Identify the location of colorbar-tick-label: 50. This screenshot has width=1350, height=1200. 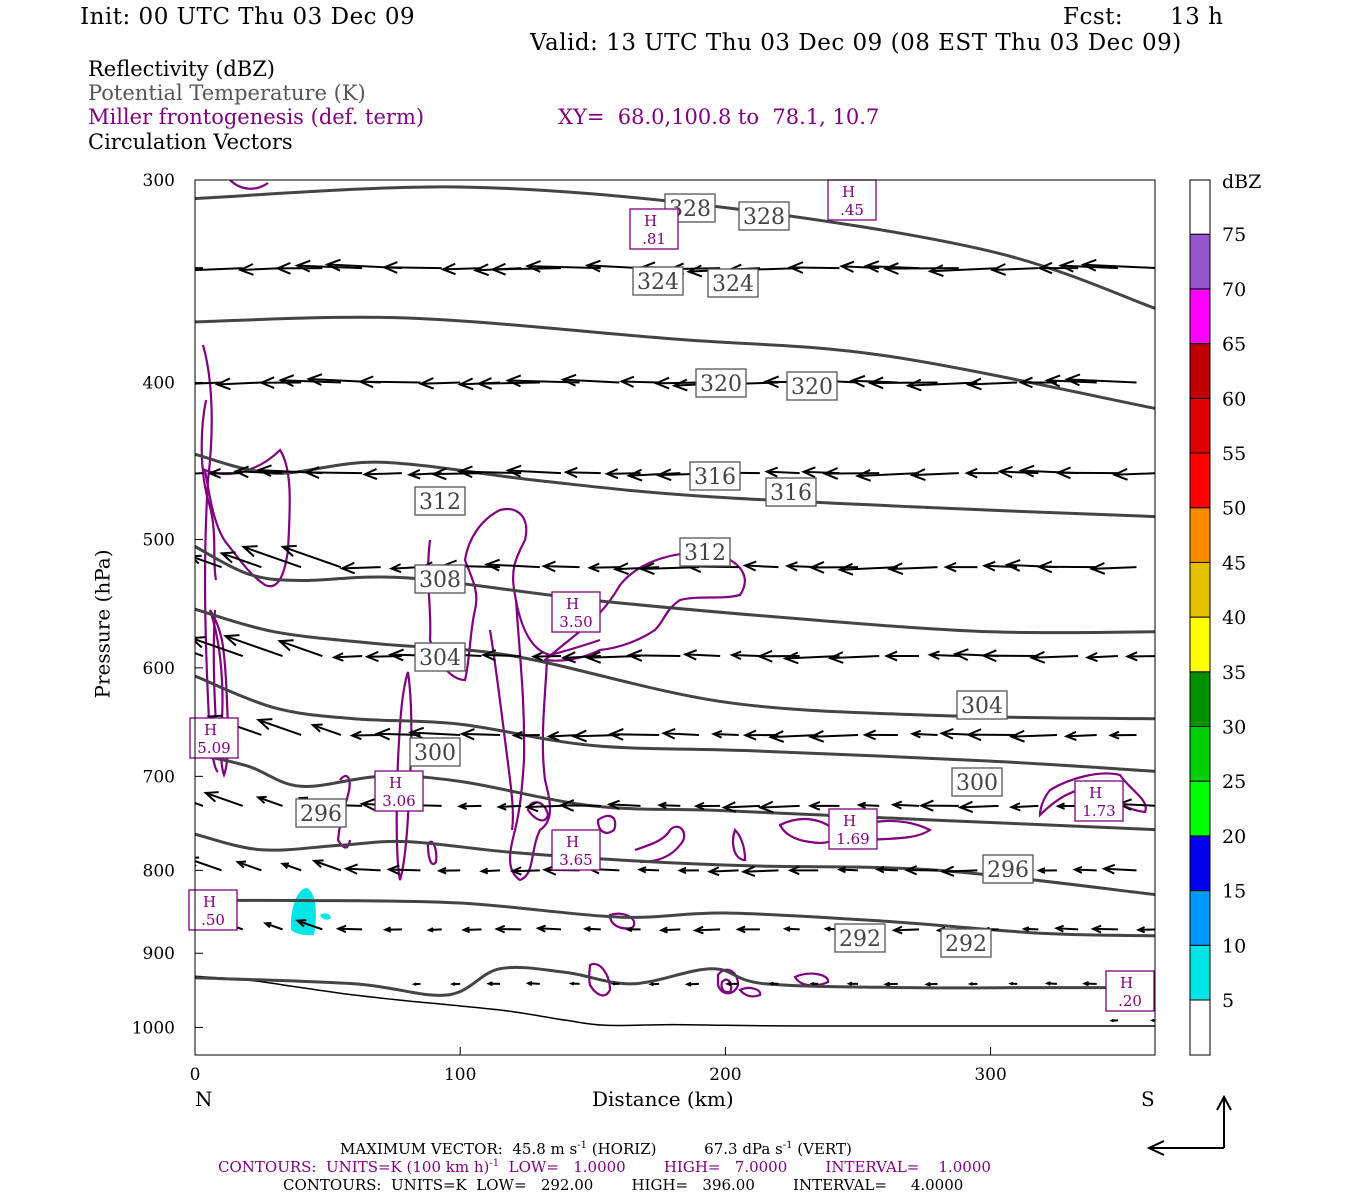
(1234, 509).